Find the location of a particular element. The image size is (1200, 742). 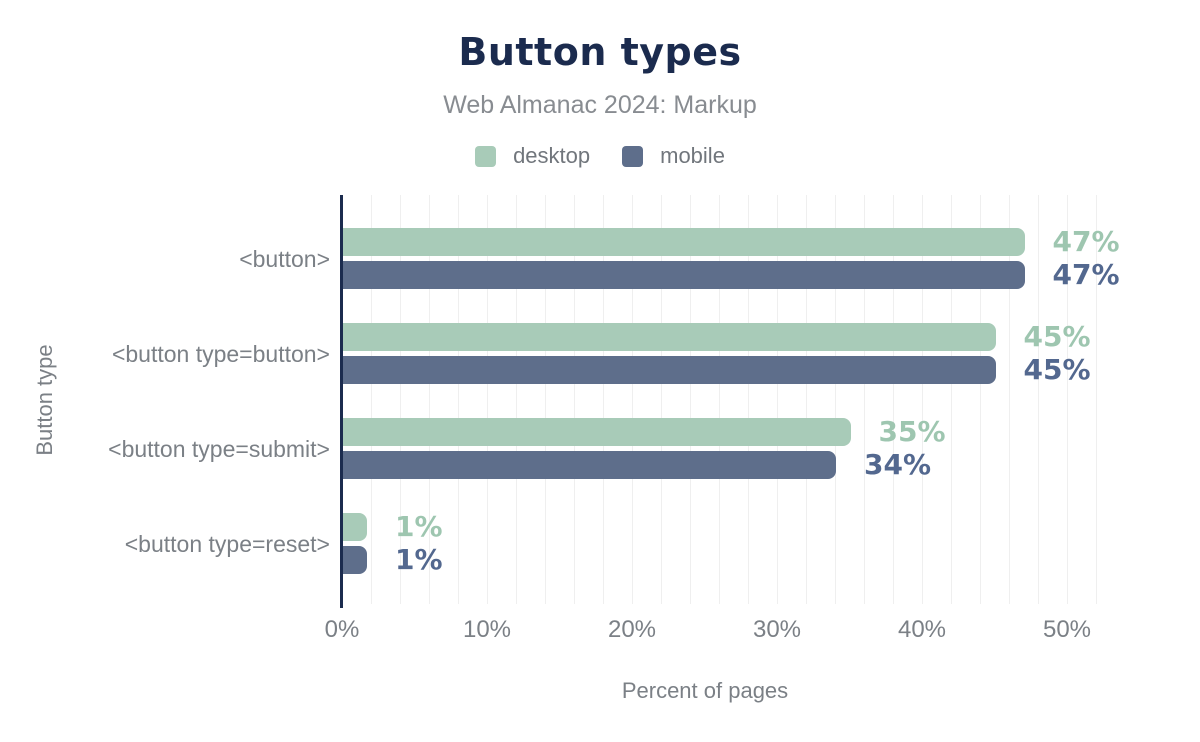

legend-item-desktop: desktop is located at coordinates (532, 156).